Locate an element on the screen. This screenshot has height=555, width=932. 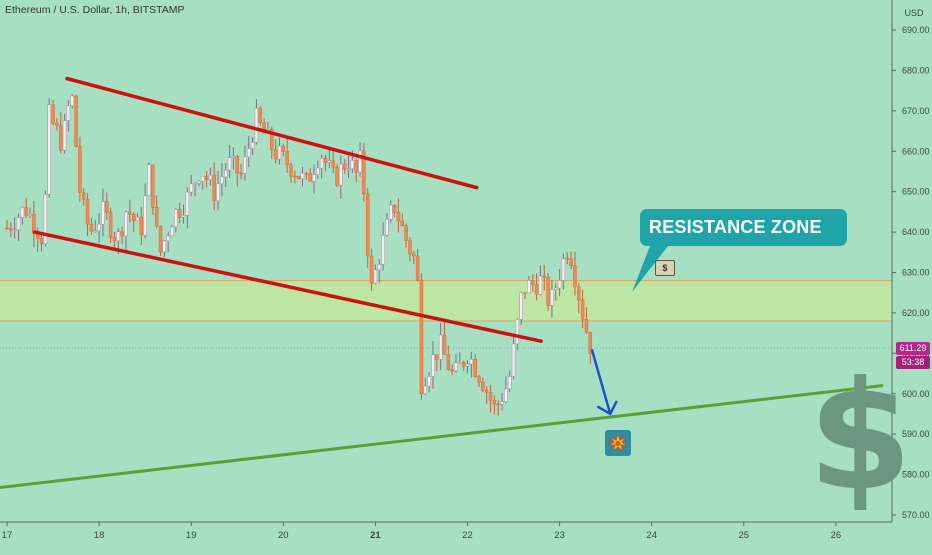
x-tick-label: 20 is located at coordinates (283, 535).